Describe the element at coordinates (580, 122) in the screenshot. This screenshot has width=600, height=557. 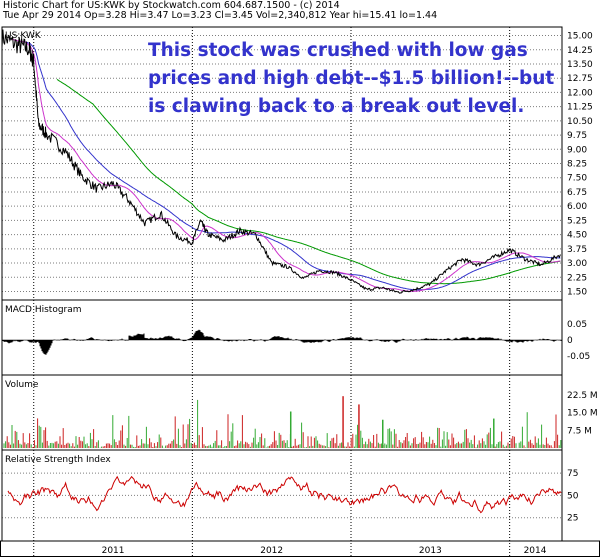
I see `price-tick-label: 10.50` at that location.